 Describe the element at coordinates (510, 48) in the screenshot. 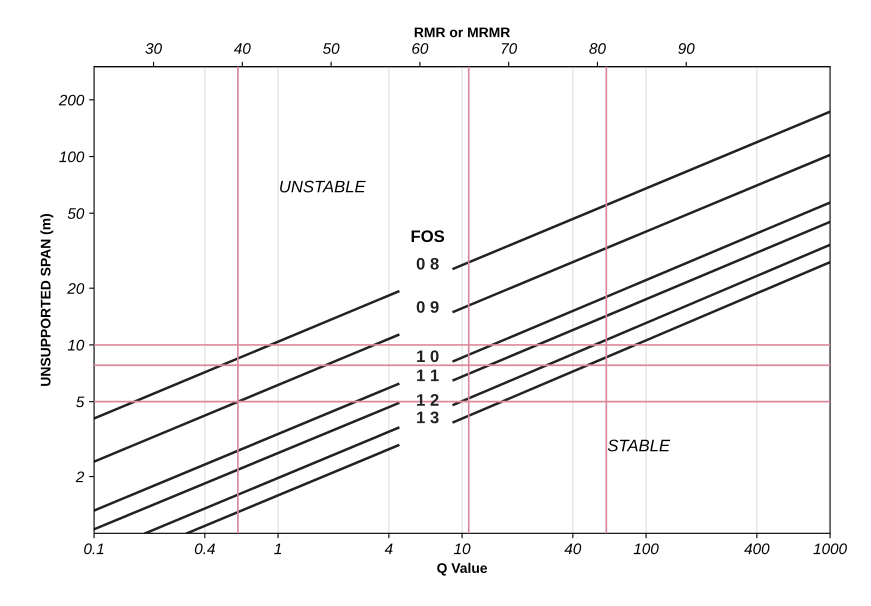

I see `x2-tick-label: 70` at that location.